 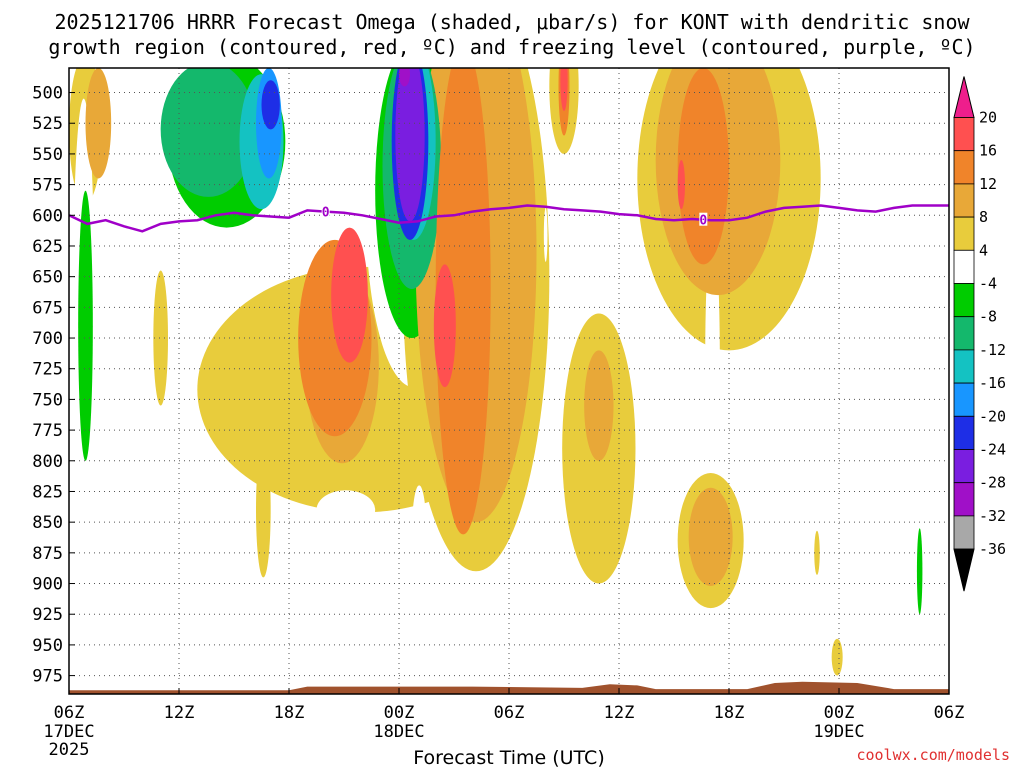 I want to click on colorbar-label: 20, so click(x=988, y=118).